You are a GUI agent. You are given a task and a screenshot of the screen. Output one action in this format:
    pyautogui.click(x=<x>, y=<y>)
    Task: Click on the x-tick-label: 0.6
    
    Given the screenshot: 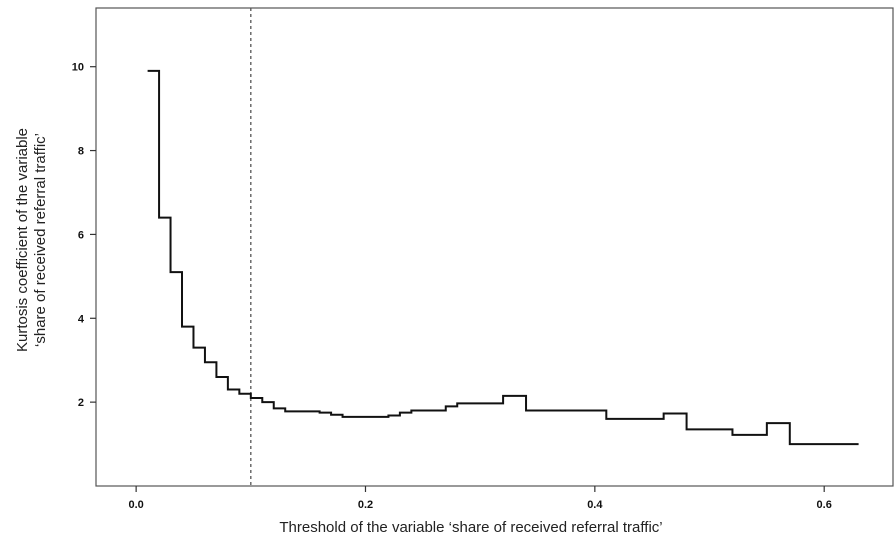 What is the action you would take?
    pyautogui.click(x=824, y=505)
    